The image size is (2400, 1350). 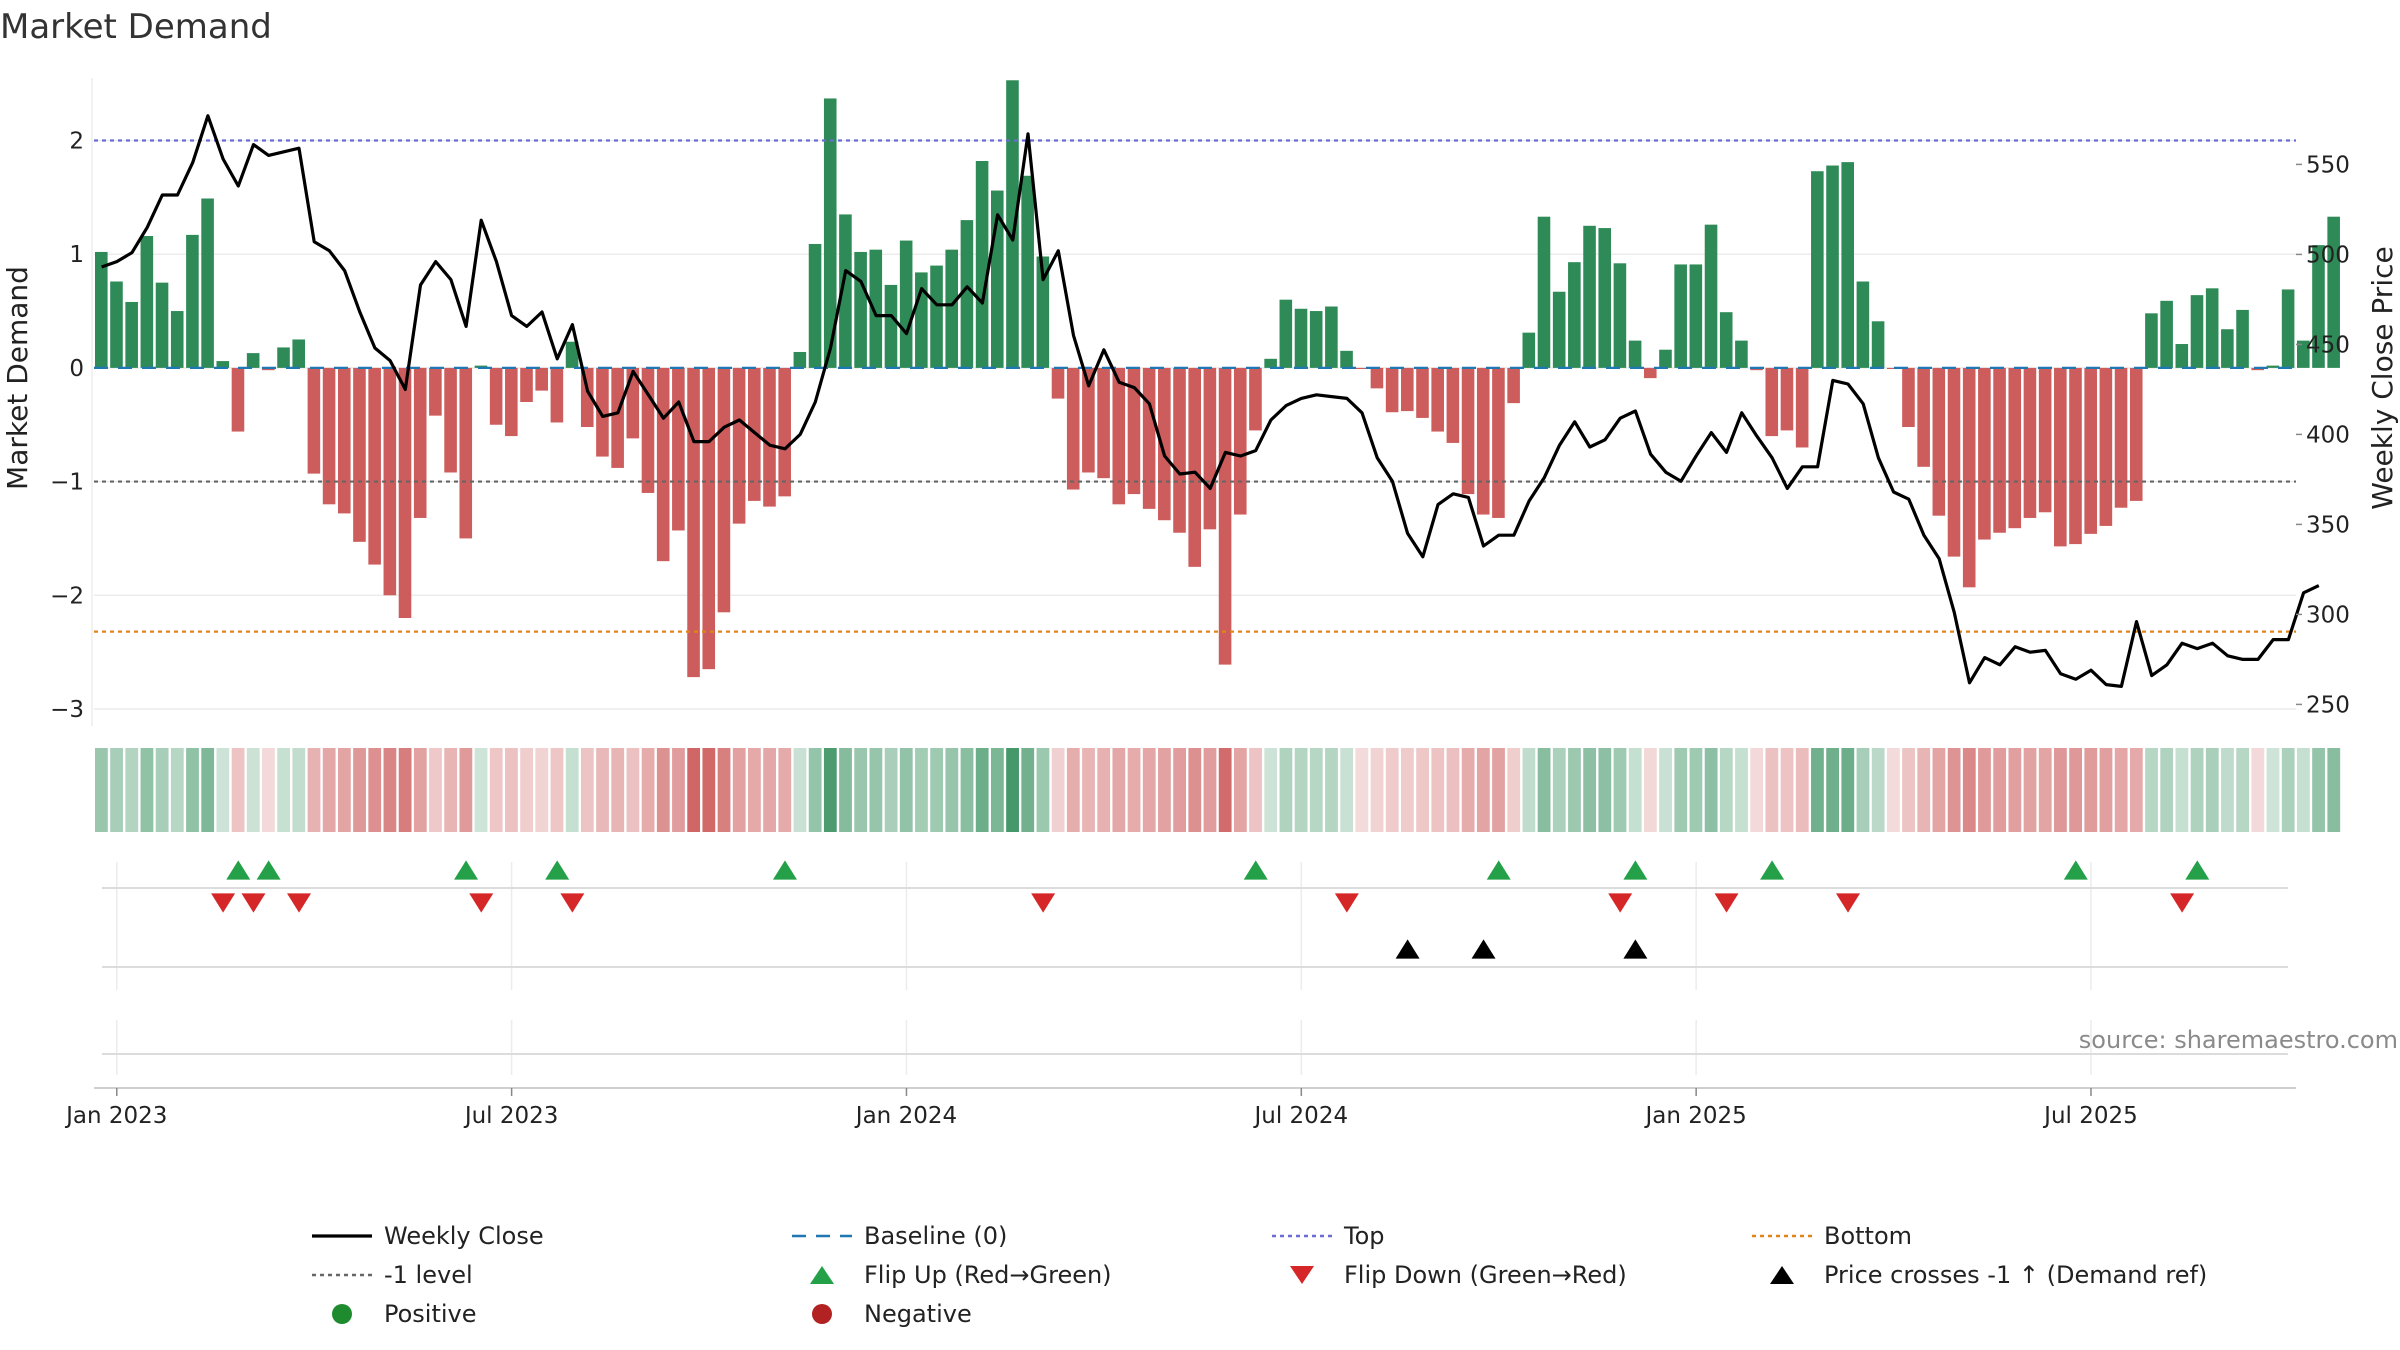 I want to click on legend-label: Positive, so click(x=430, y=1314).